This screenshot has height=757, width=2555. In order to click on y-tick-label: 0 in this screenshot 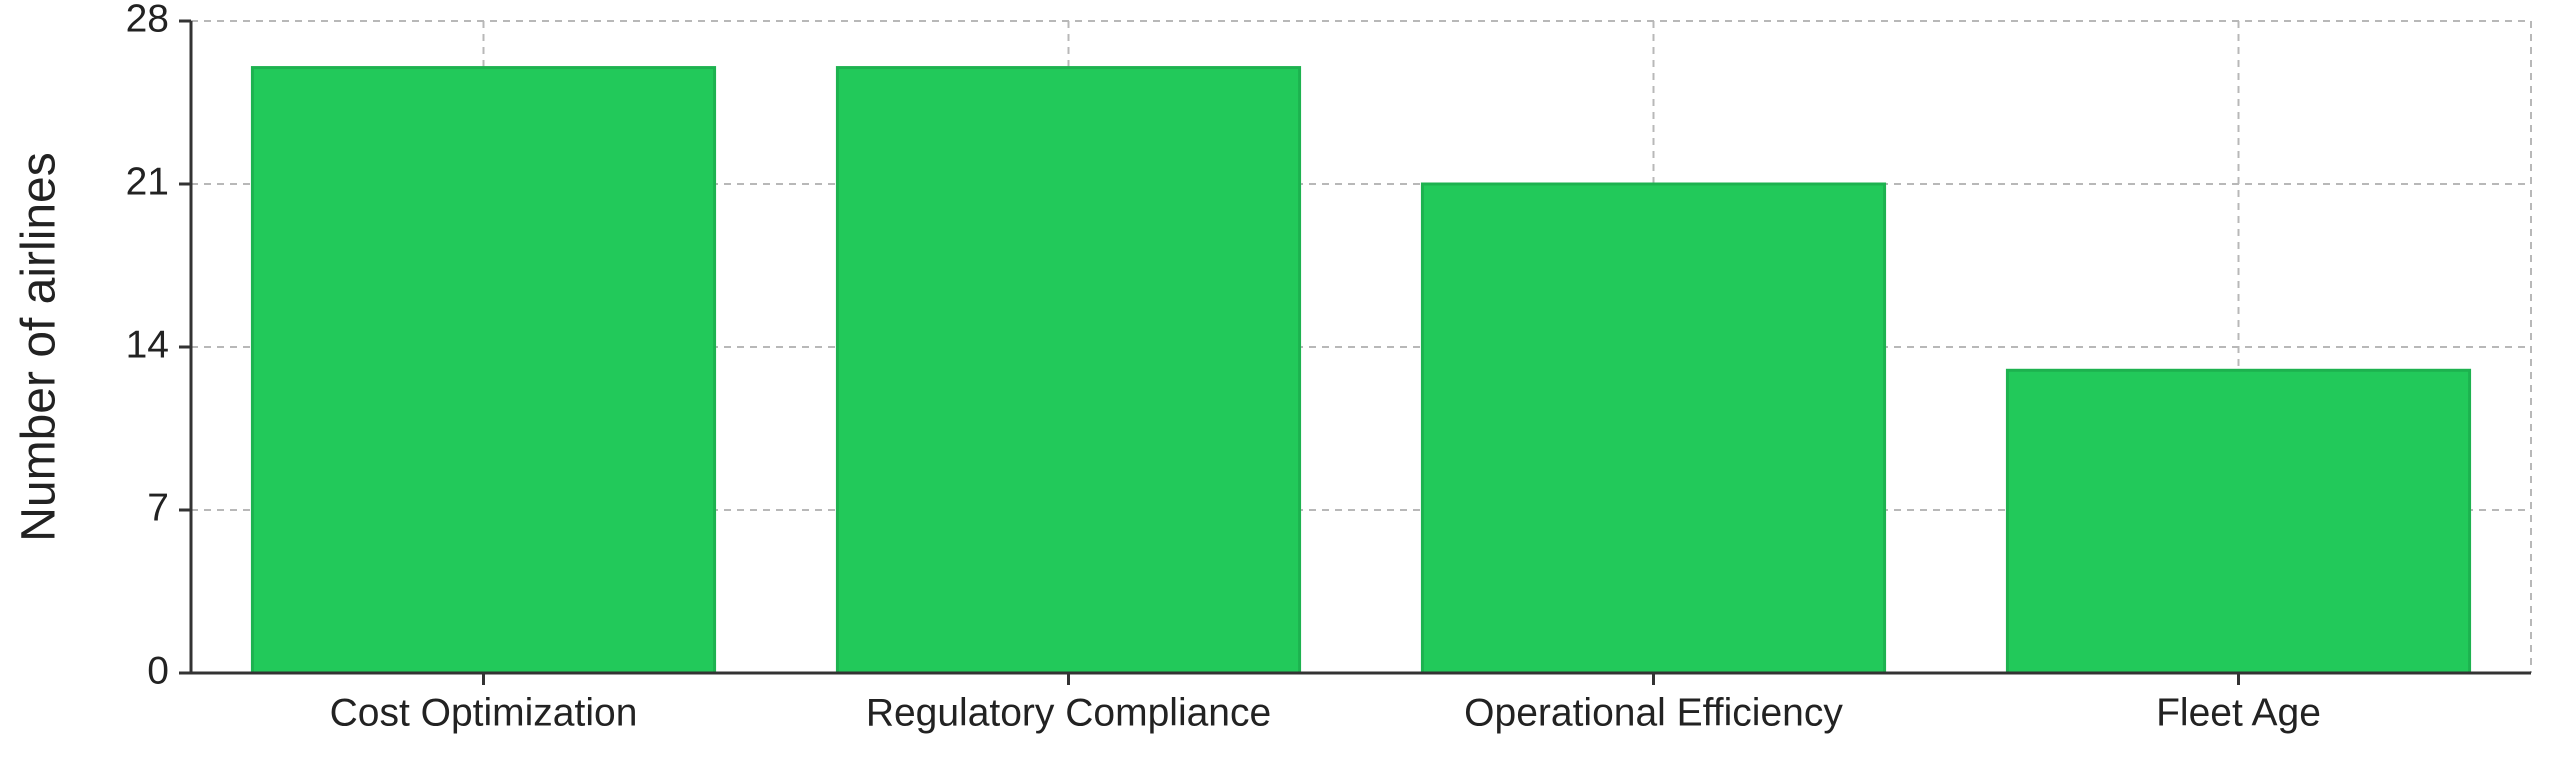, I will do `click(158, 670)`.